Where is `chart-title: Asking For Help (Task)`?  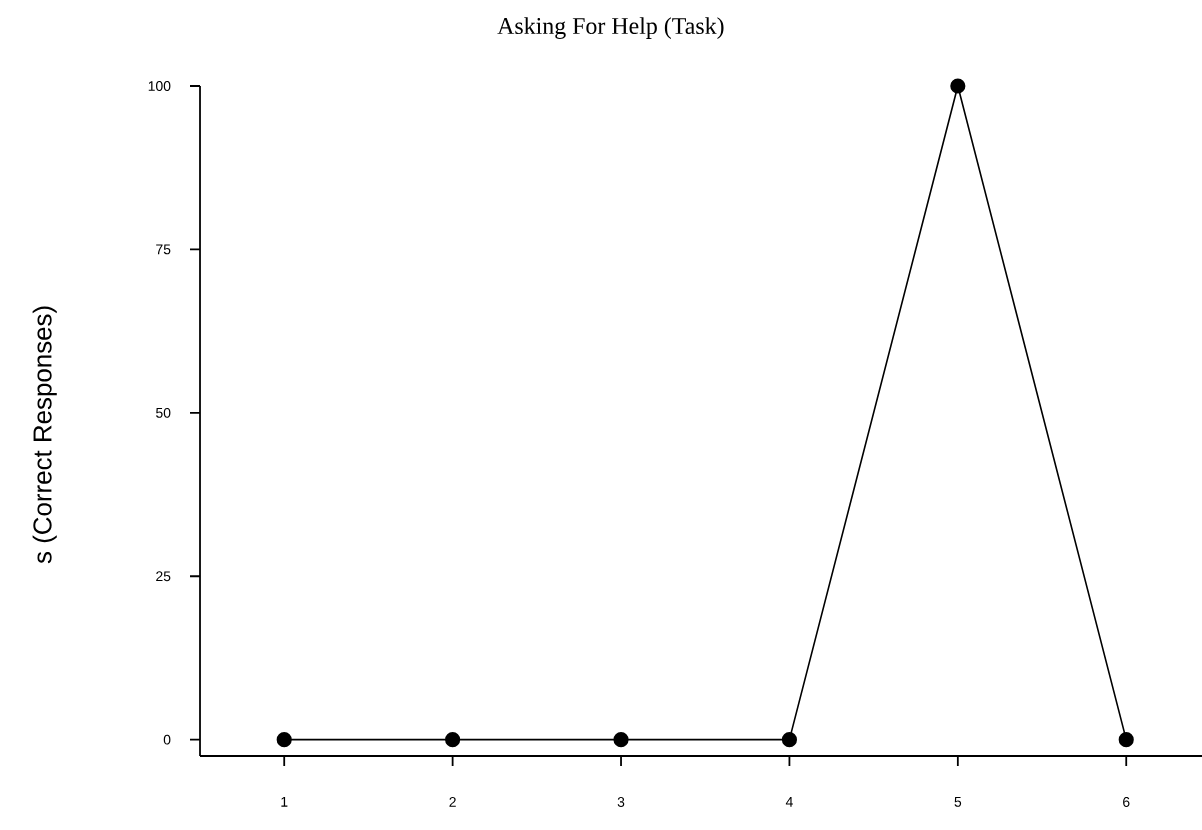 chart-title: Asking For Help (Task) is located at coordinates (610, 28).